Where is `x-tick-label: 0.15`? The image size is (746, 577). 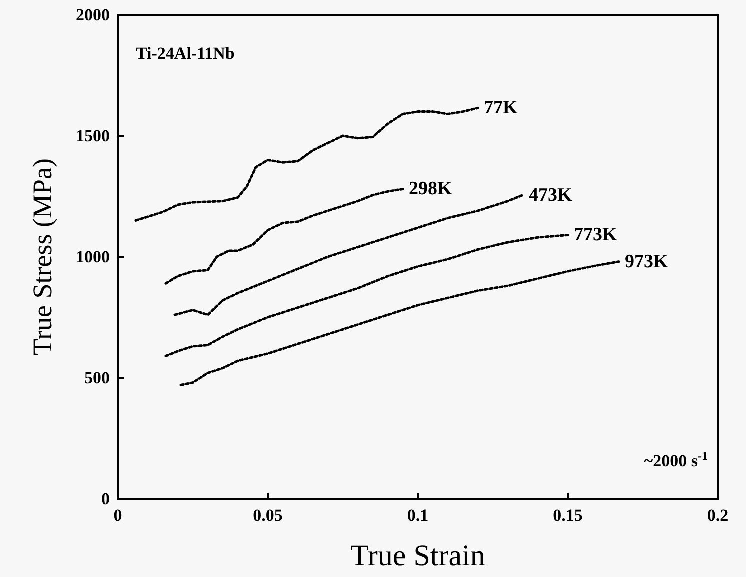 x-tick-label: 0.15 is located at coordinates (568, 515).